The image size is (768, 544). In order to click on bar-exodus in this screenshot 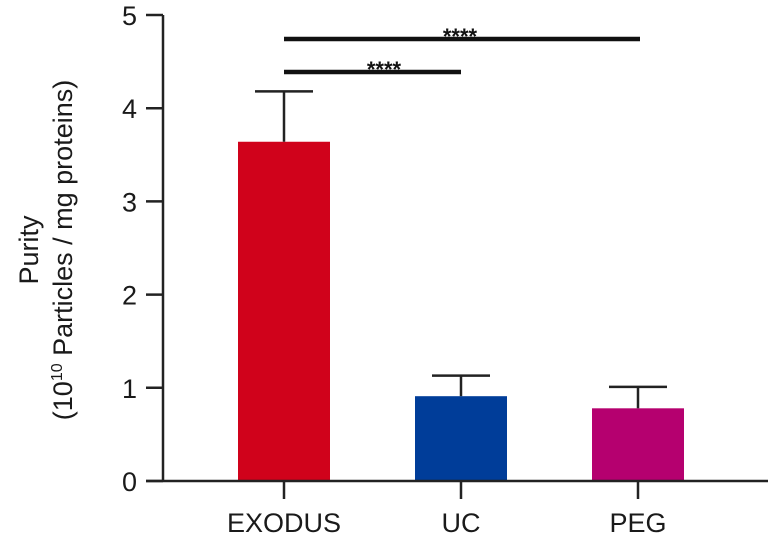, I will do `click(284, 311)`.